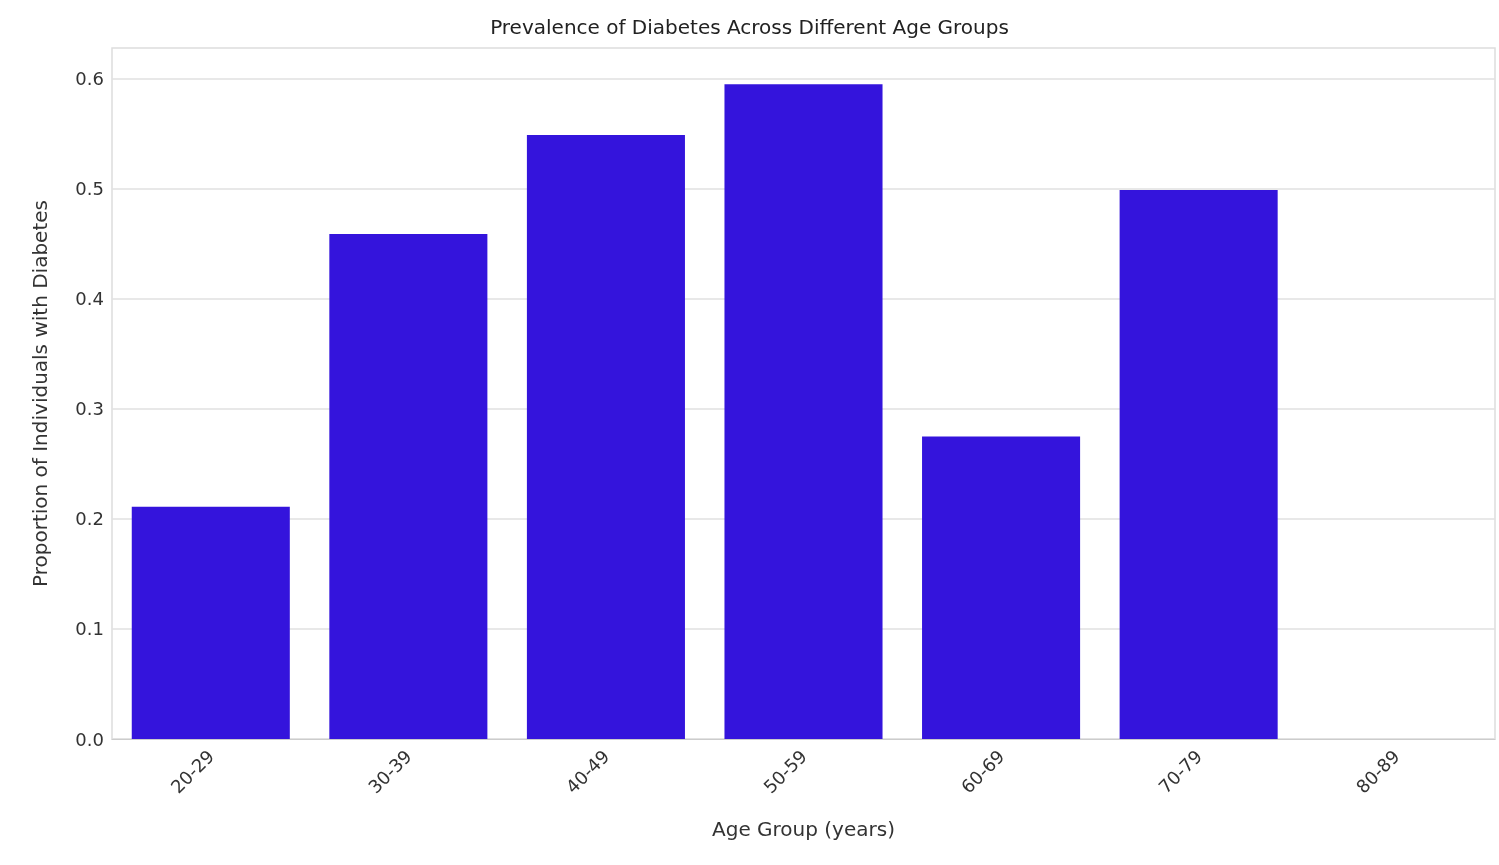 Image resolution: width=1499 pixels, height=865 pixels. Describe the element at coordinates (89, 299) in the screenshot. I see `y-tick-label: 0.4` at that location.